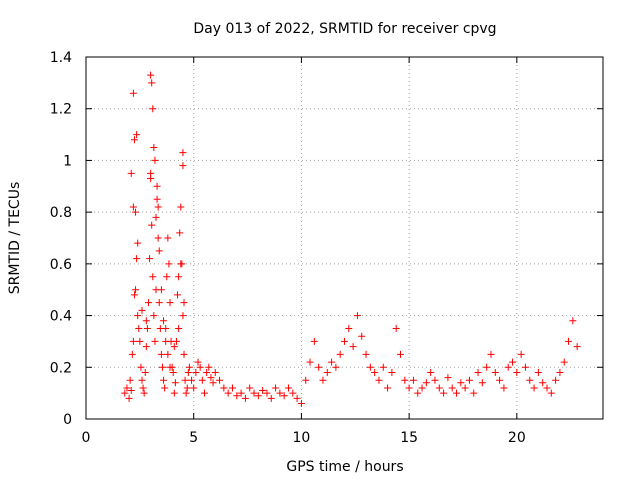 Image resolution: width=640 pixels, height=480 pixels. I want to click on y-tick-label: 0.6, so click(61, 265).